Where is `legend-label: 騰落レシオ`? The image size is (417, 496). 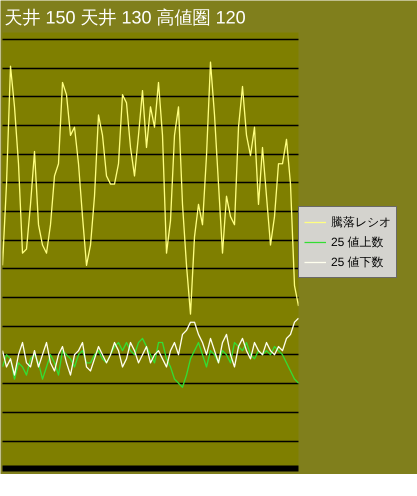
legend-label: 騰落レシオ is located at coordinates (361, 222).